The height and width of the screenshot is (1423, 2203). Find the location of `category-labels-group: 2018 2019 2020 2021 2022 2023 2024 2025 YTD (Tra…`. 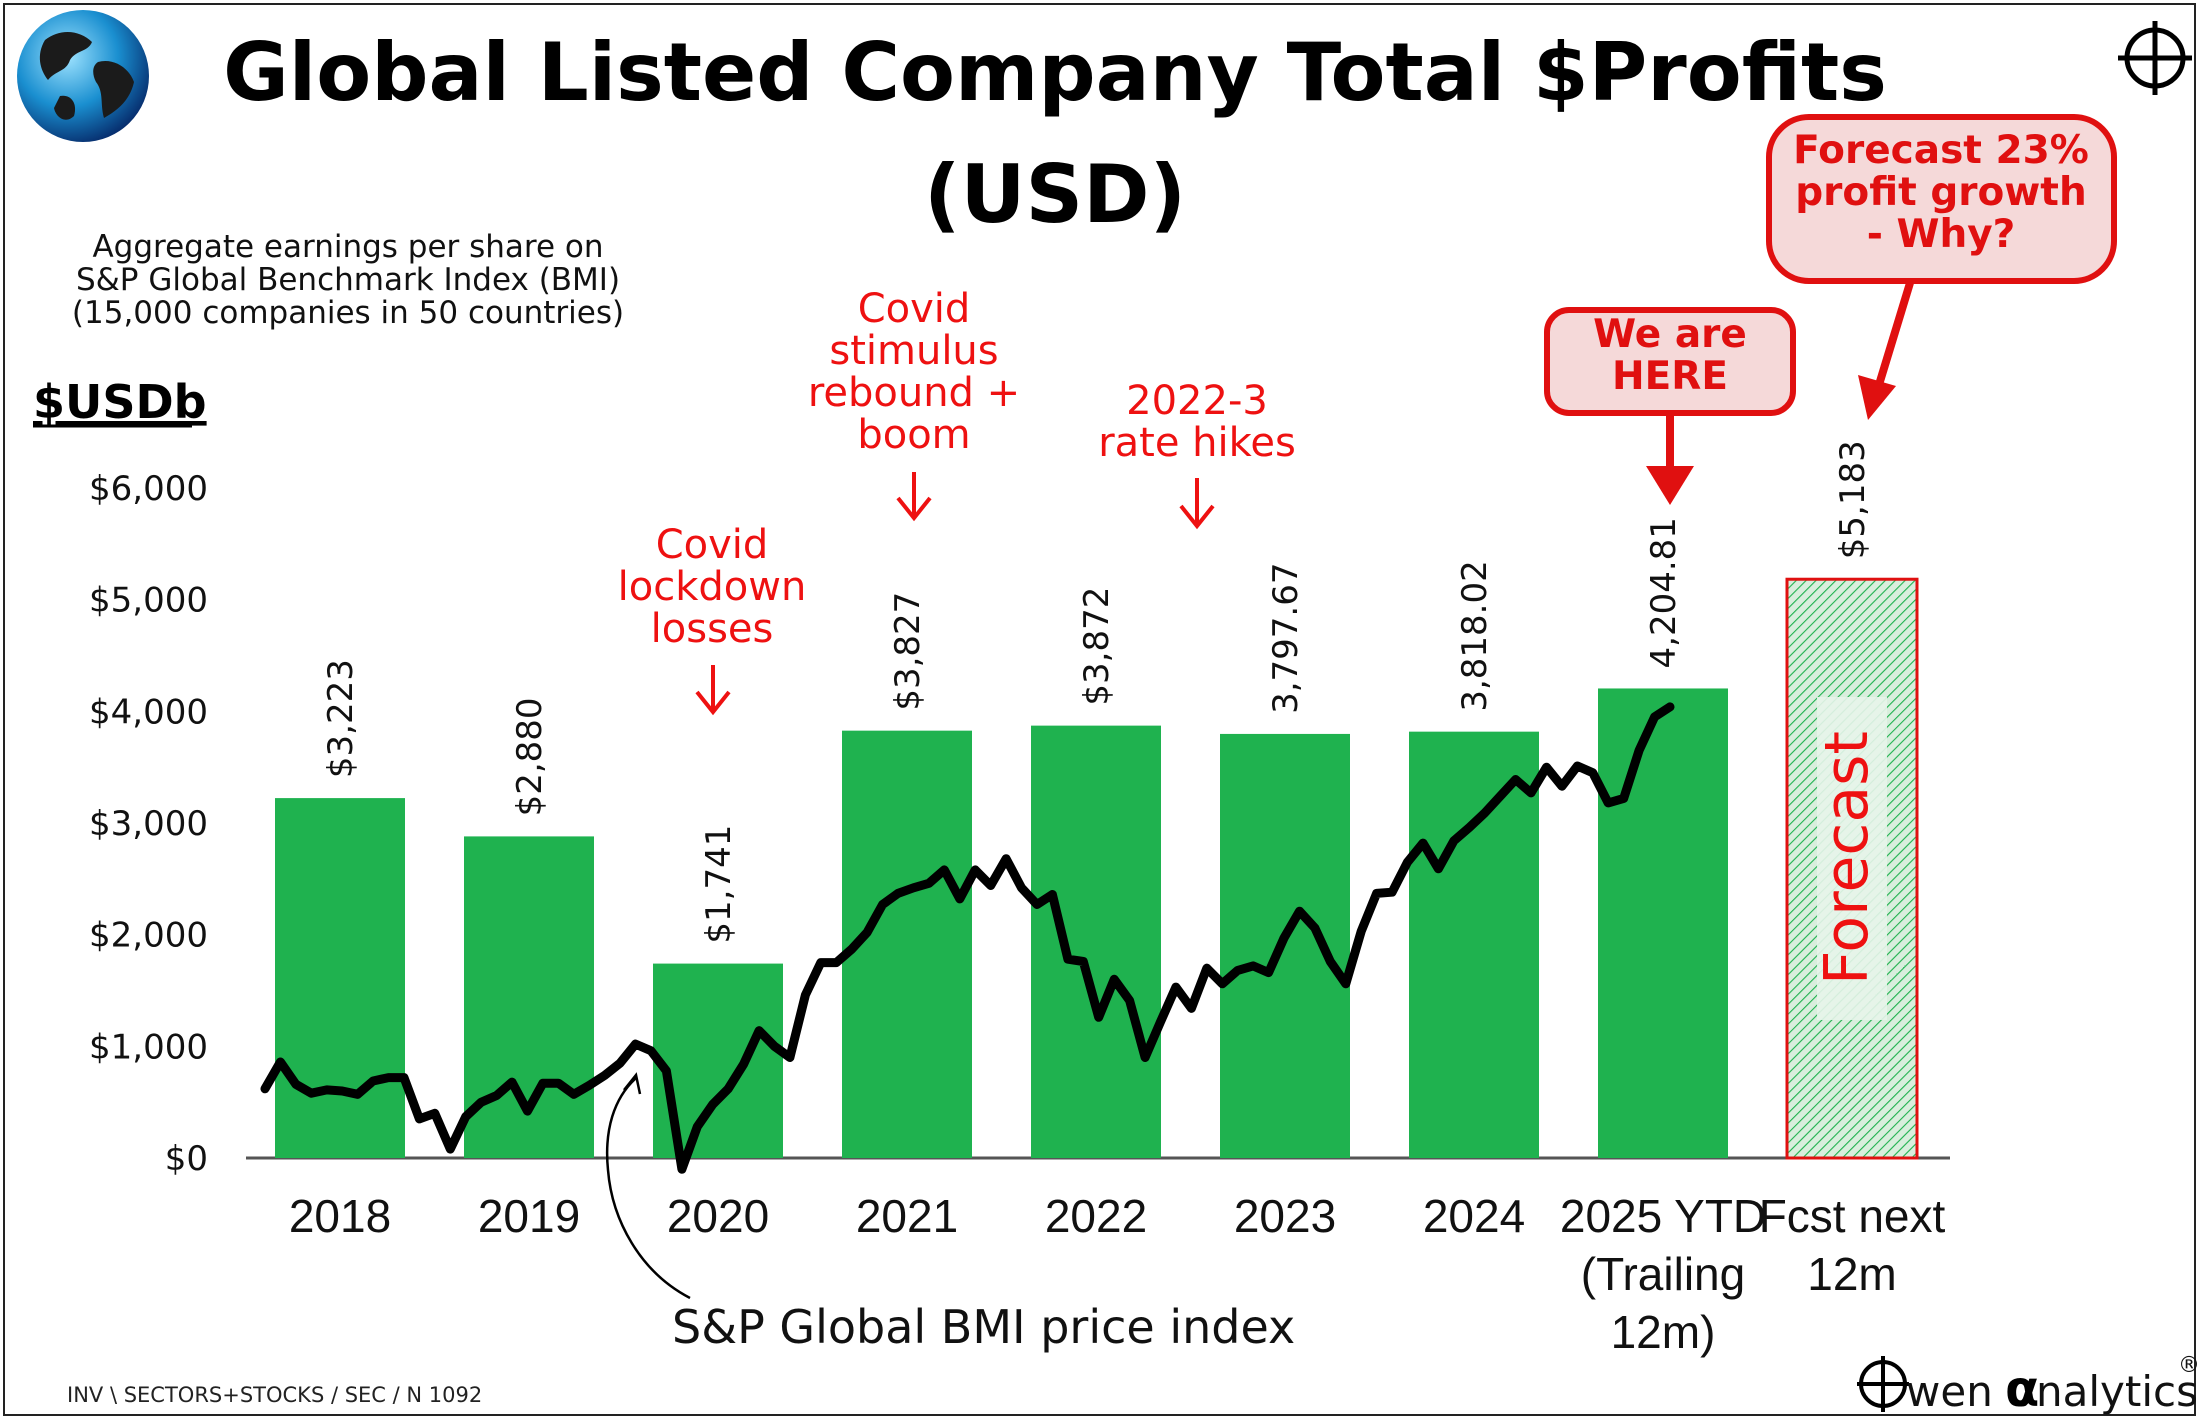

category-labels-group: 2018 2019 2020 2021 2022 2023 2024 2025 YTD (Tra… is located at coordinates (1117, 1274).